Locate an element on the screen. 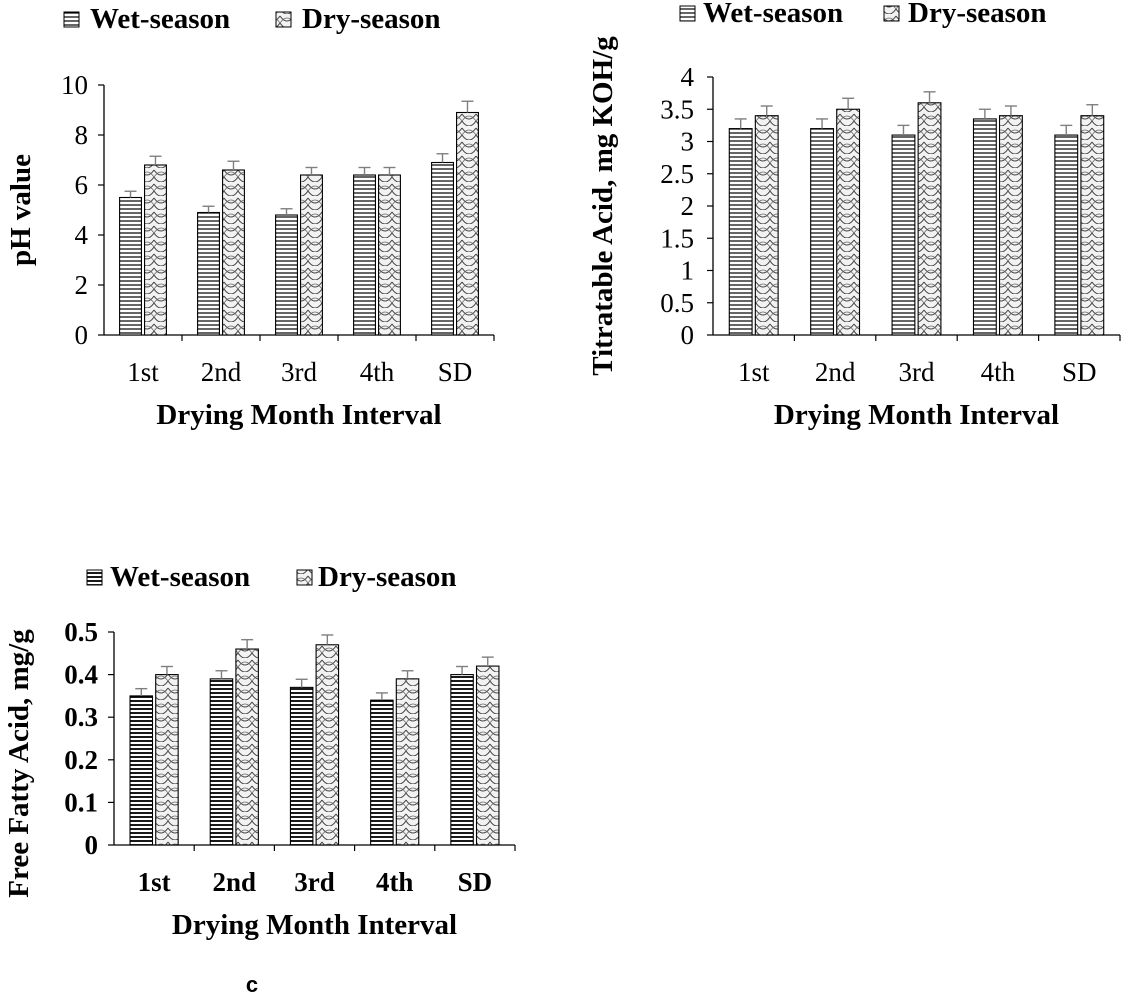 The image size is (1123, 998). y-axis-title: pH value is located at coordinates (21, 210).